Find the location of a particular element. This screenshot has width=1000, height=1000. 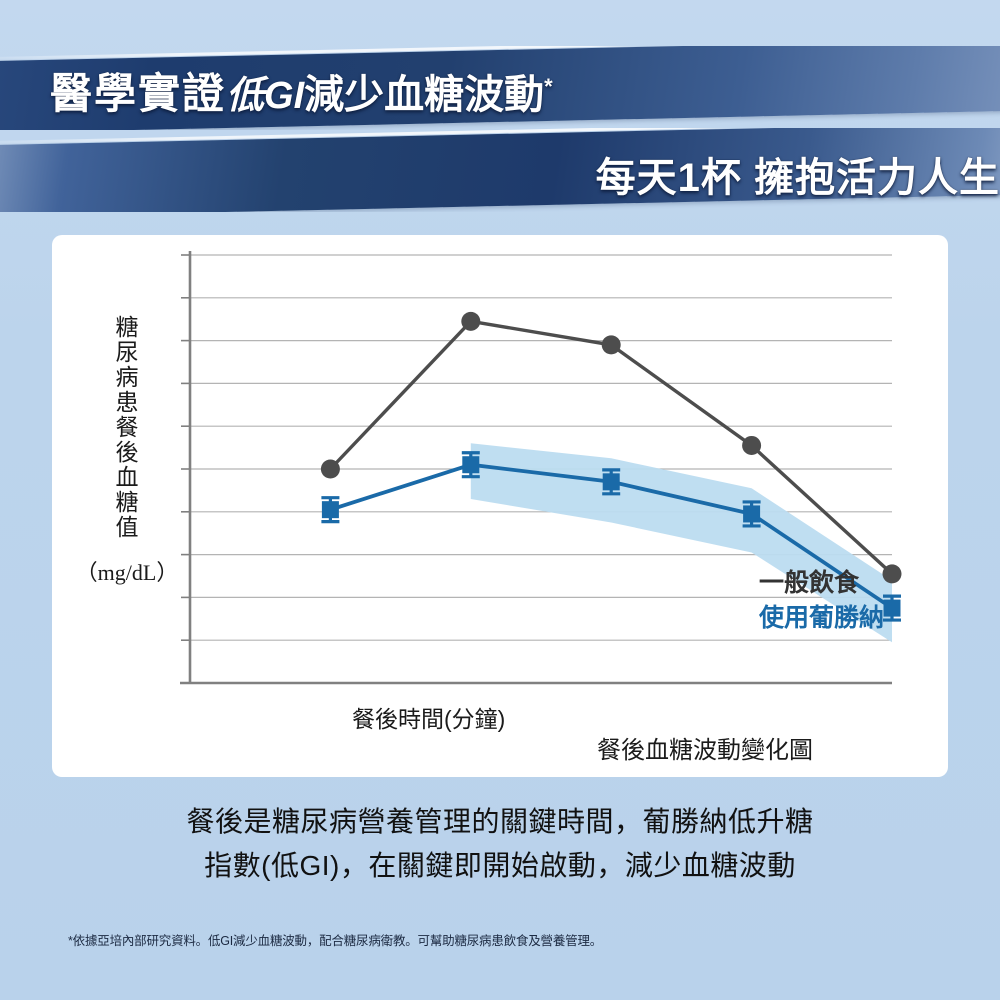

headline-line-1: 醫學實證低GI減少血糖波動* is located at coordinates (500, 90).